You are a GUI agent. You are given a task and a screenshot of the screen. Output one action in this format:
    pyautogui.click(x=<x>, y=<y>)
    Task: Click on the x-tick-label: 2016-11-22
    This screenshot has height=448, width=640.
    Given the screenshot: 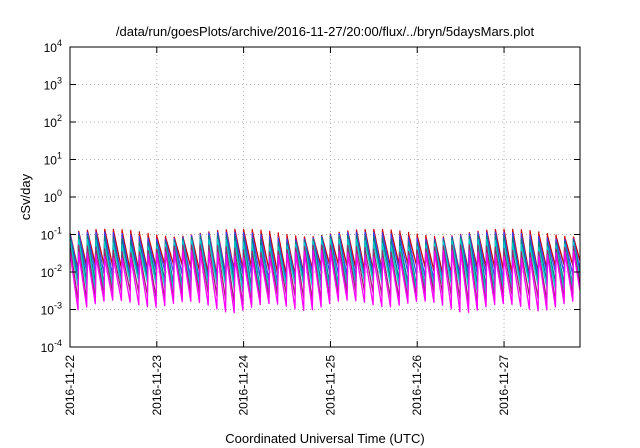 What is the action you would take?
    pyautogui.click(x=70, y=385)
    